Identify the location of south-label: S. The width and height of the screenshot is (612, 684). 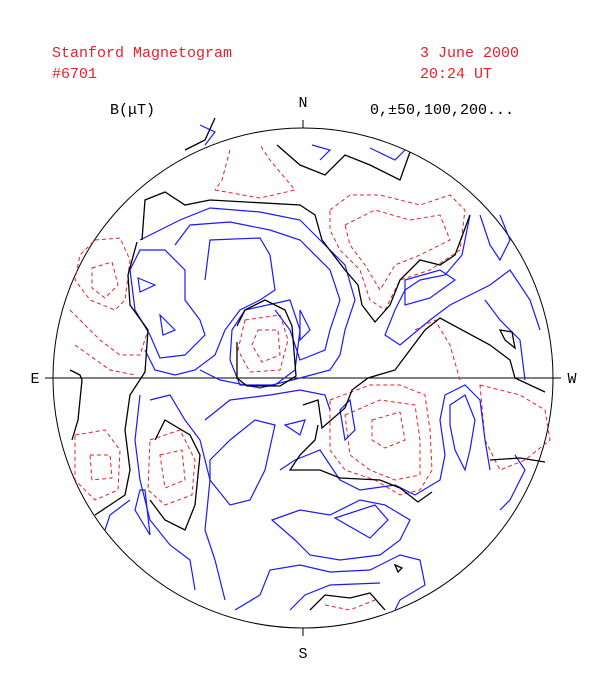
(302, 654).